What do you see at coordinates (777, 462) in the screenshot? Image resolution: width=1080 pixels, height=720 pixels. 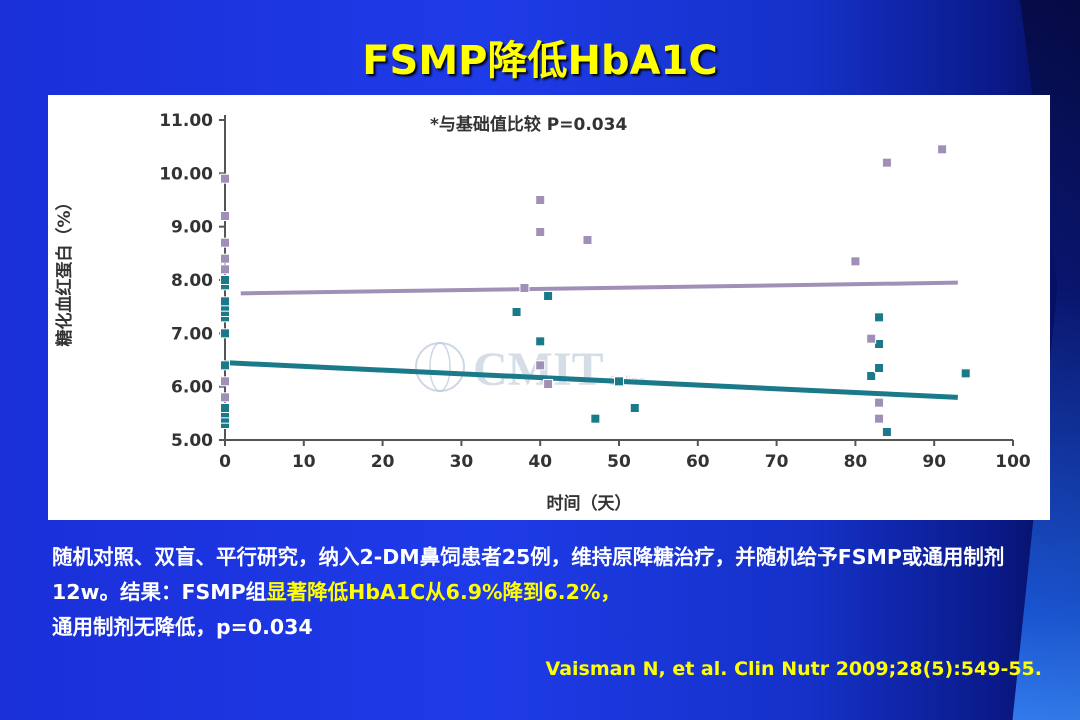 I see `x-tick-label: 70` at bounding box center [777, 462].